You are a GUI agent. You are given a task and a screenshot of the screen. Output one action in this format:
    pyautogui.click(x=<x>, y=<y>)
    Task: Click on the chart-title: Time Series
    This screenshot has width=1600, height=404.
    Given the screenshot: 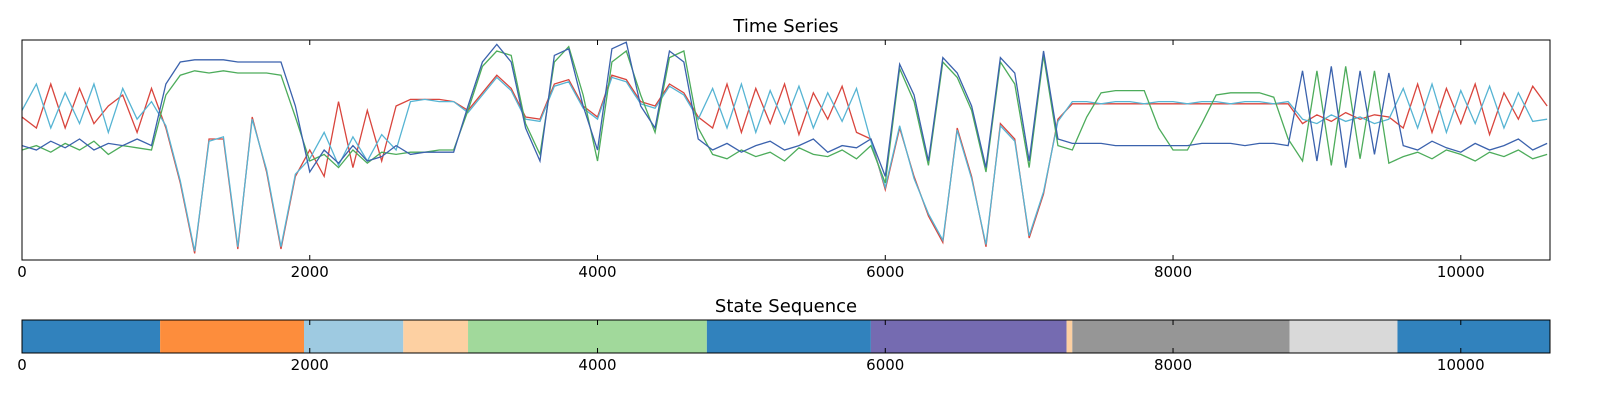 What is the action you would take?
    pyautogui.click(x=785, y=26)
    